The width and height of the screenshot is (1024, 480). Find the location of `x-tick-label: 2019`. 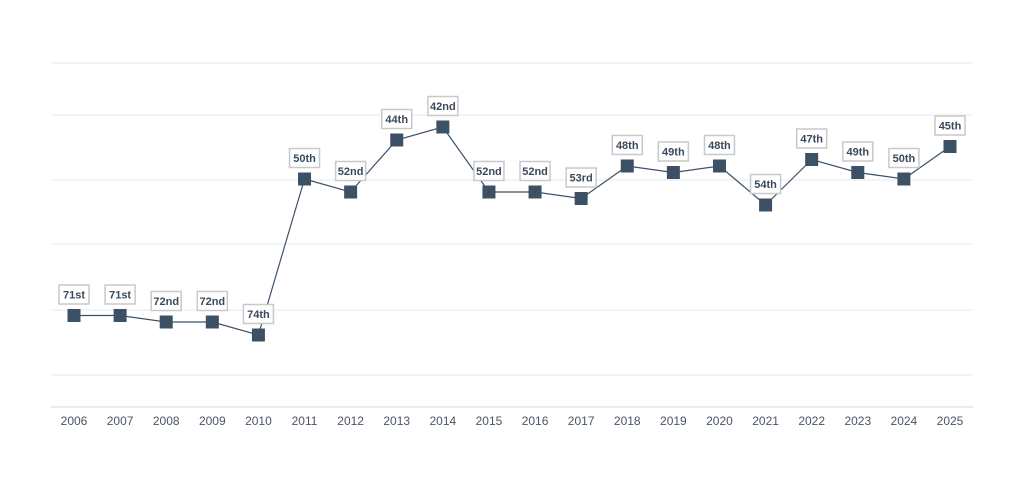

x-tick-label: 2019 is located at coordinates (673, 421).